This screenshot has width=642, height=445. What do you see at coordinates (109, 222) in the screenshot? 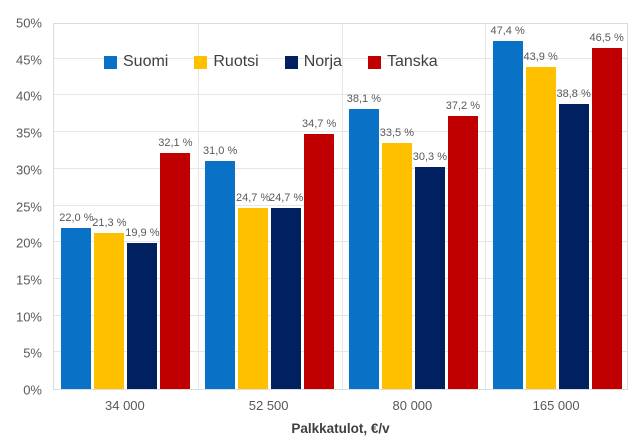
I see `bar-label-ruotsi-34-000: 21,3 %` at bounding box center [109, 222].